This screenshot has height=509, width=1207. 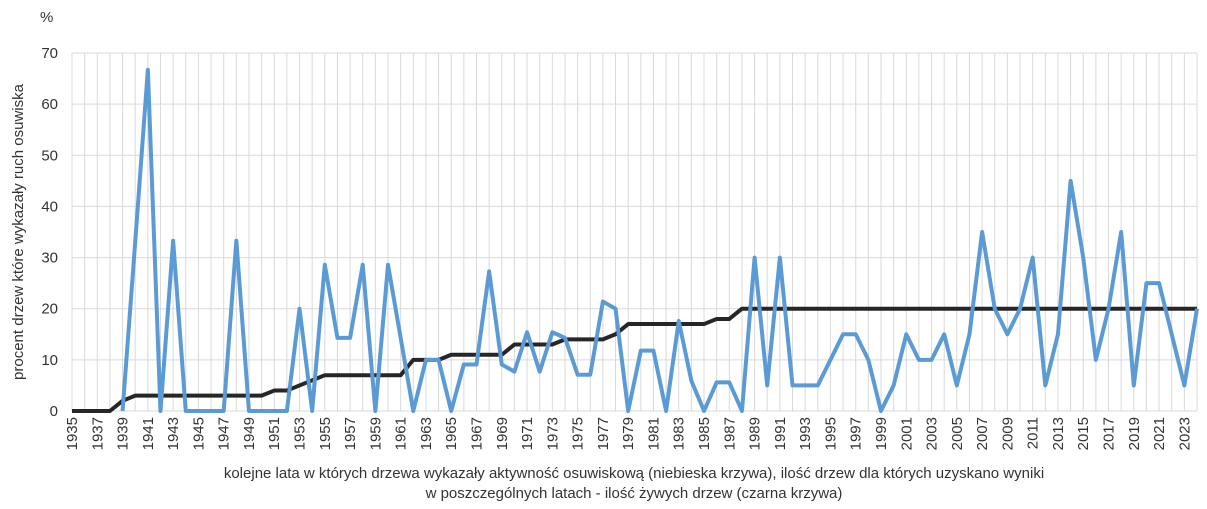 I want to click on x-tick-label: 1969, so click(x=502, y=433).